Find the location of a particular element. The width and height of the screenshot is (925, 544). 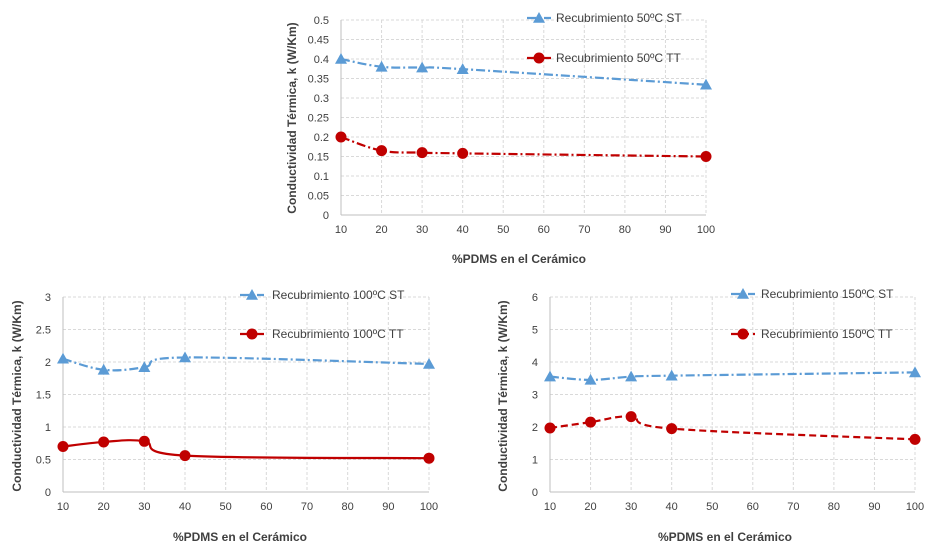

legend-label: Recubrimiento 150ºC TT is located at coordinates (827, 334).